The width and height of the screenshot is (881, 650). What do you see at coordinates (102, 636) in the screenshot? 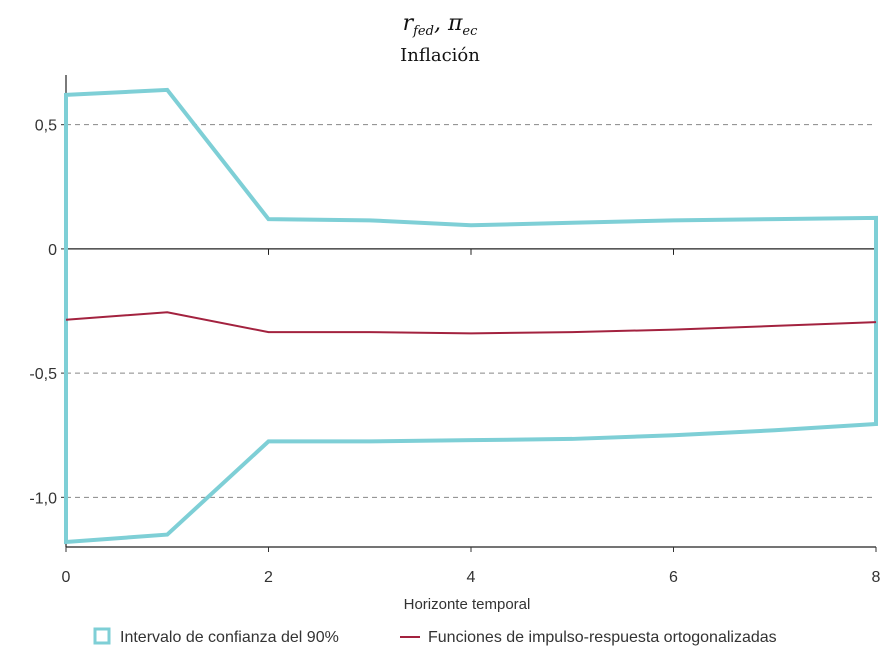
I see `legend-swatch-band` at bounding box center [102, 636].